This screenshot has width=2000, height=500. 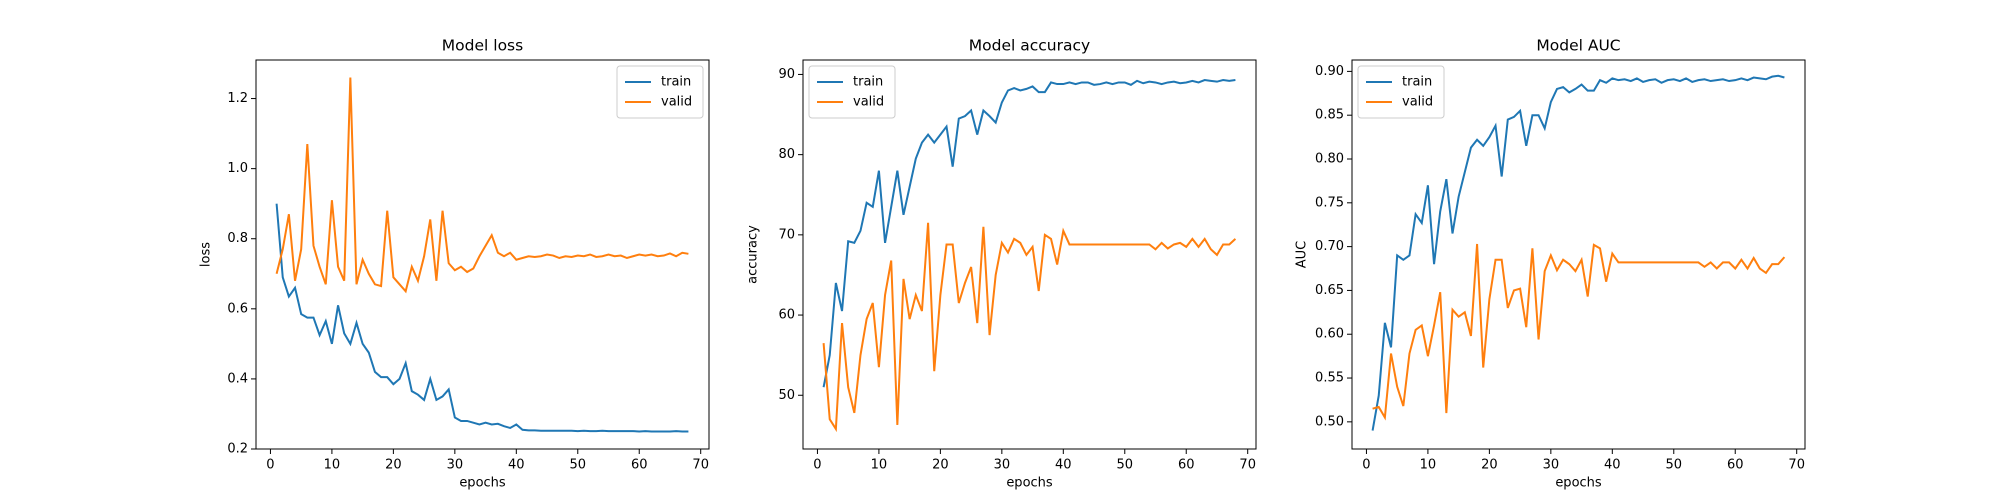 I want to click on chart-title: Model loss, so click(x=482, y=46).